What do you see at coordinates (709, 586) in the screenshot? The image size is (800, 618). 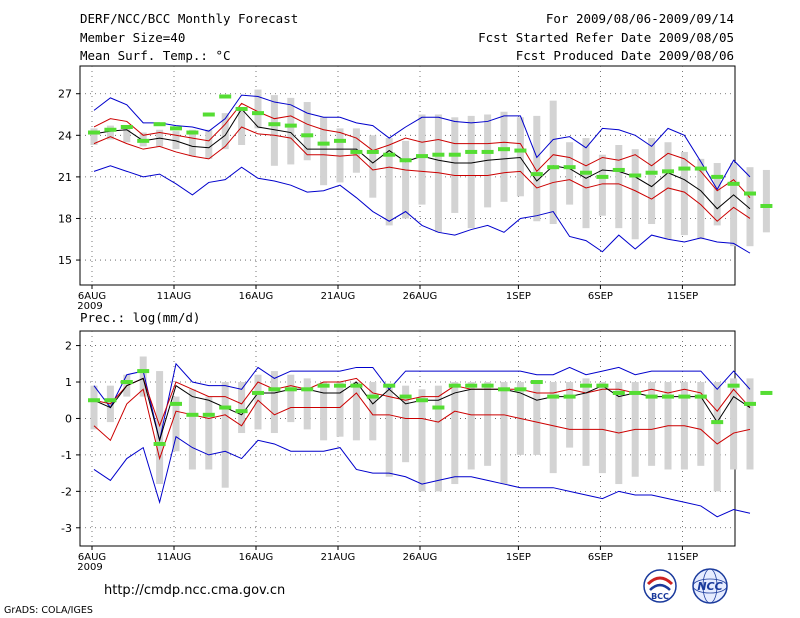 I see `ncc-logo-text: NCC` at bounding box center [709, 586].